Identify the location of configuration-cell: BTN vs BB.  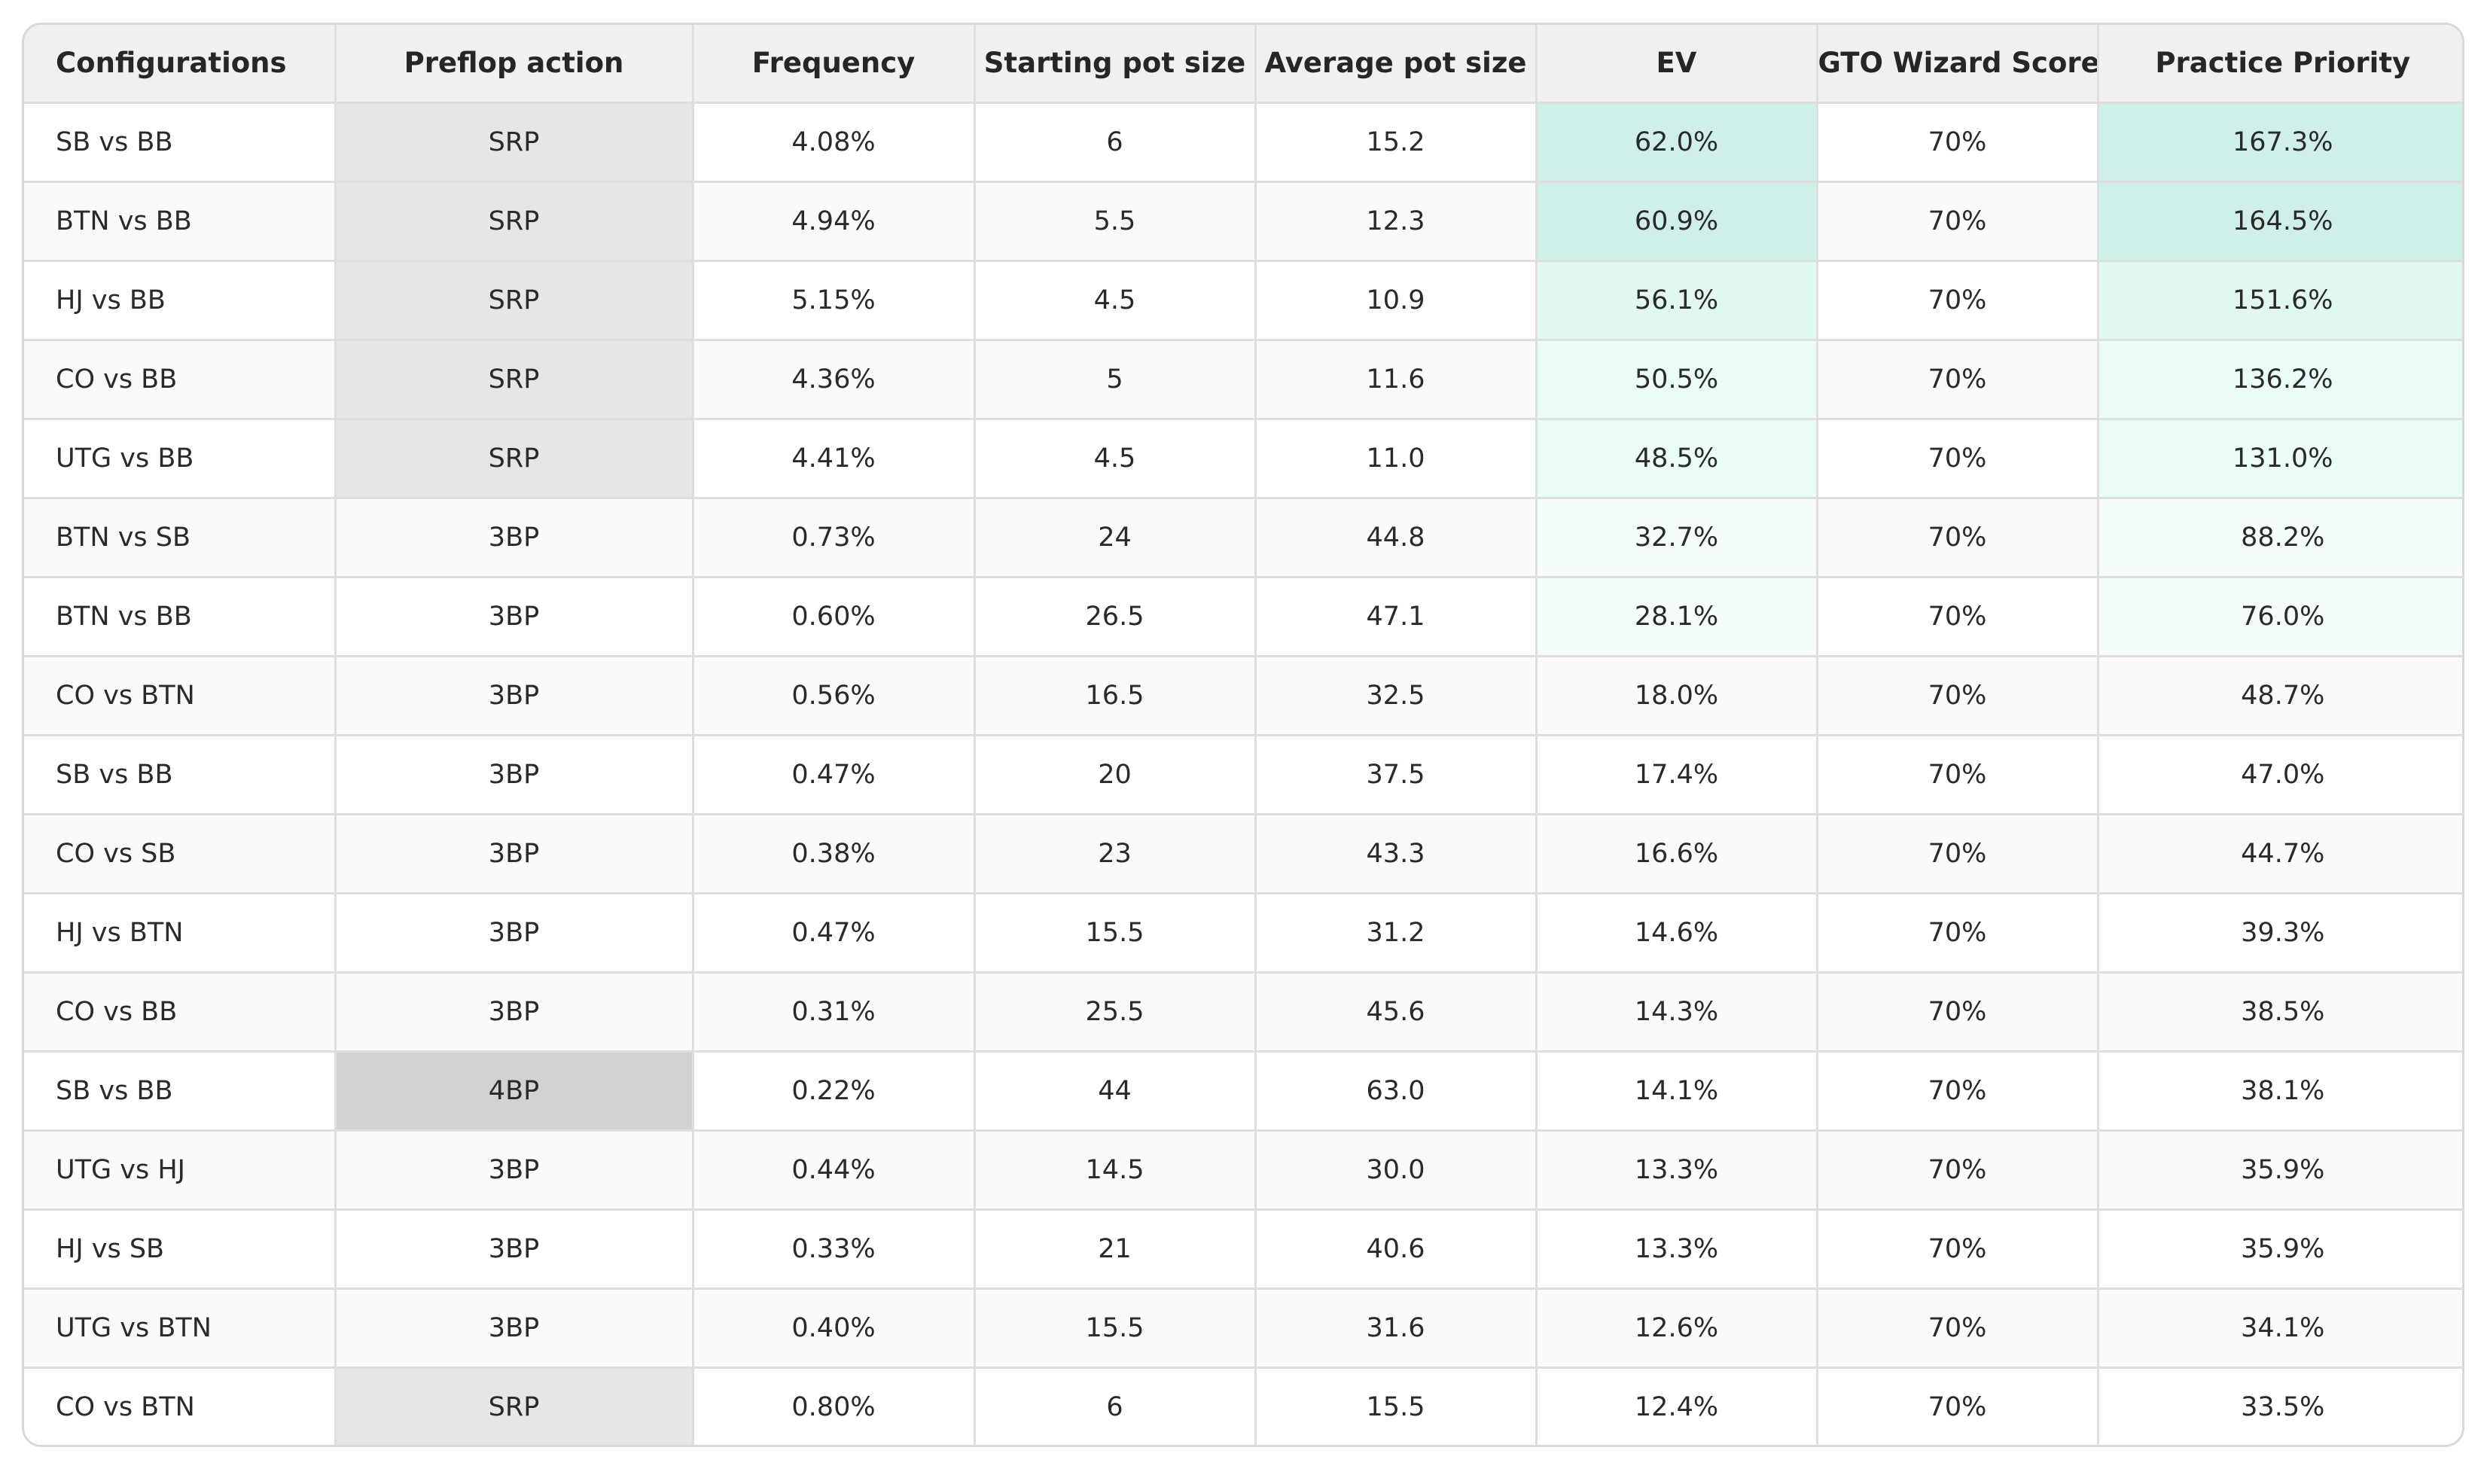
(180, 221).